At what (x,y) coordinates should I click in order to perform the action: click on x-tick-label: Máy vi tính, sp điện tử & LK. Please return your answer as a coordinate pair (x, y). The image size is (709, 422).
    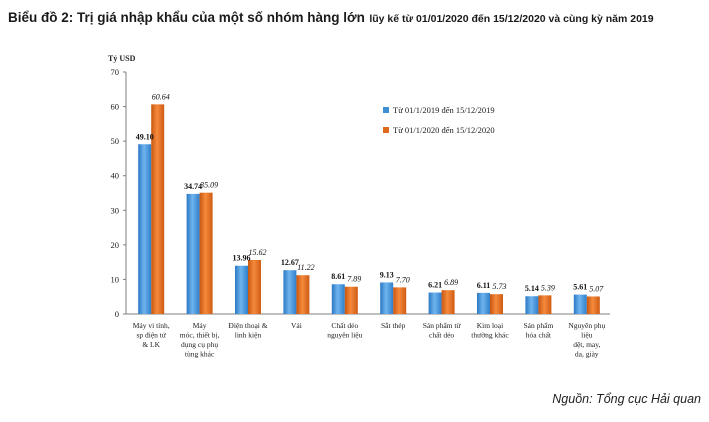
    Looking at the image, I should click on (151, 335).